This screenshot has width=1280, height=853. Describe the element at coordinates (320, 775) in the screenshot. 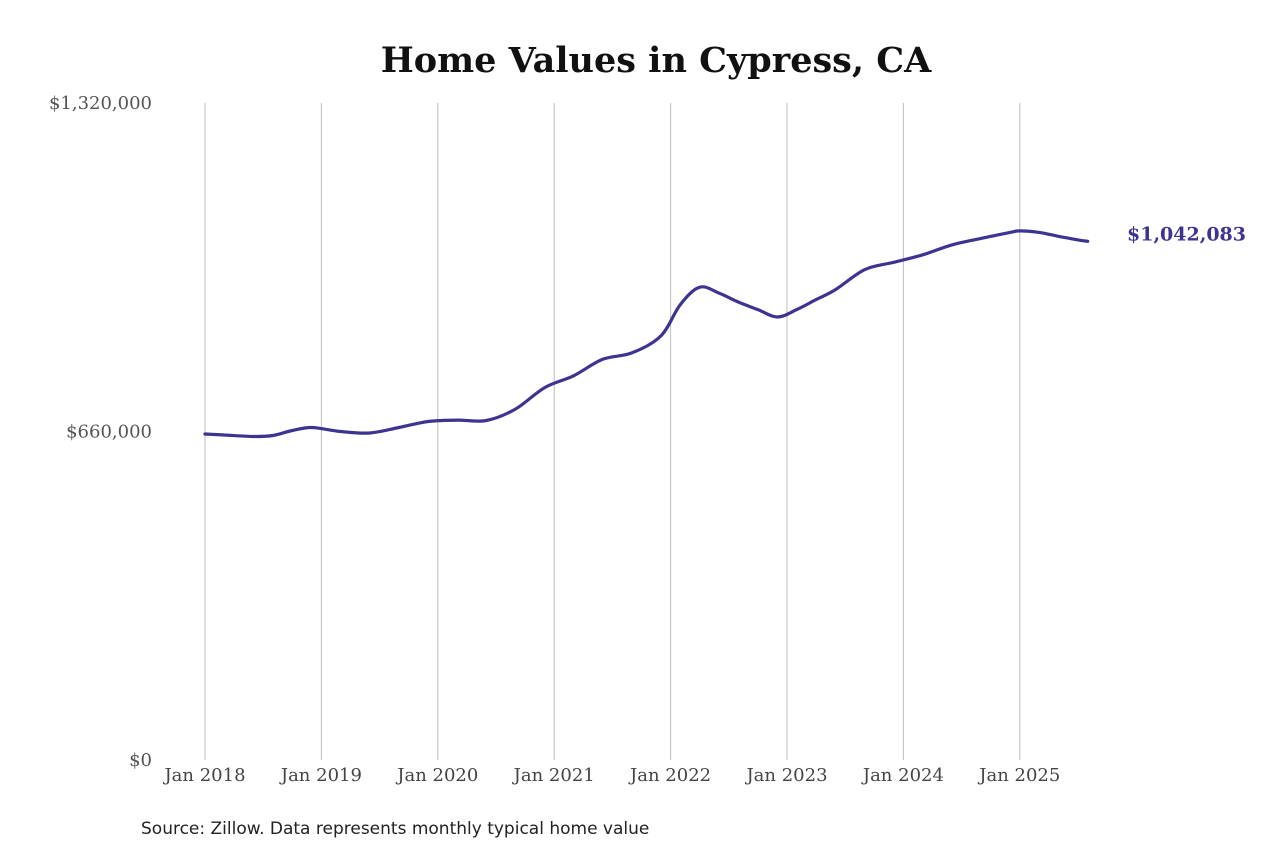

I see `x-tick-label: Jan 2019` at that location.